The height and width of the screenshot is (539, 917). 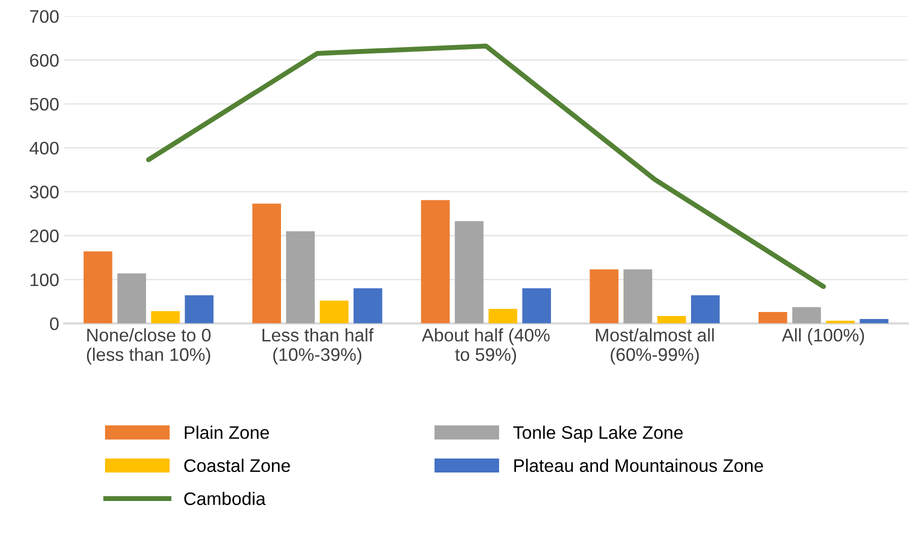 I want to click on y-tick-label: 600, so click(x=44, y=60).